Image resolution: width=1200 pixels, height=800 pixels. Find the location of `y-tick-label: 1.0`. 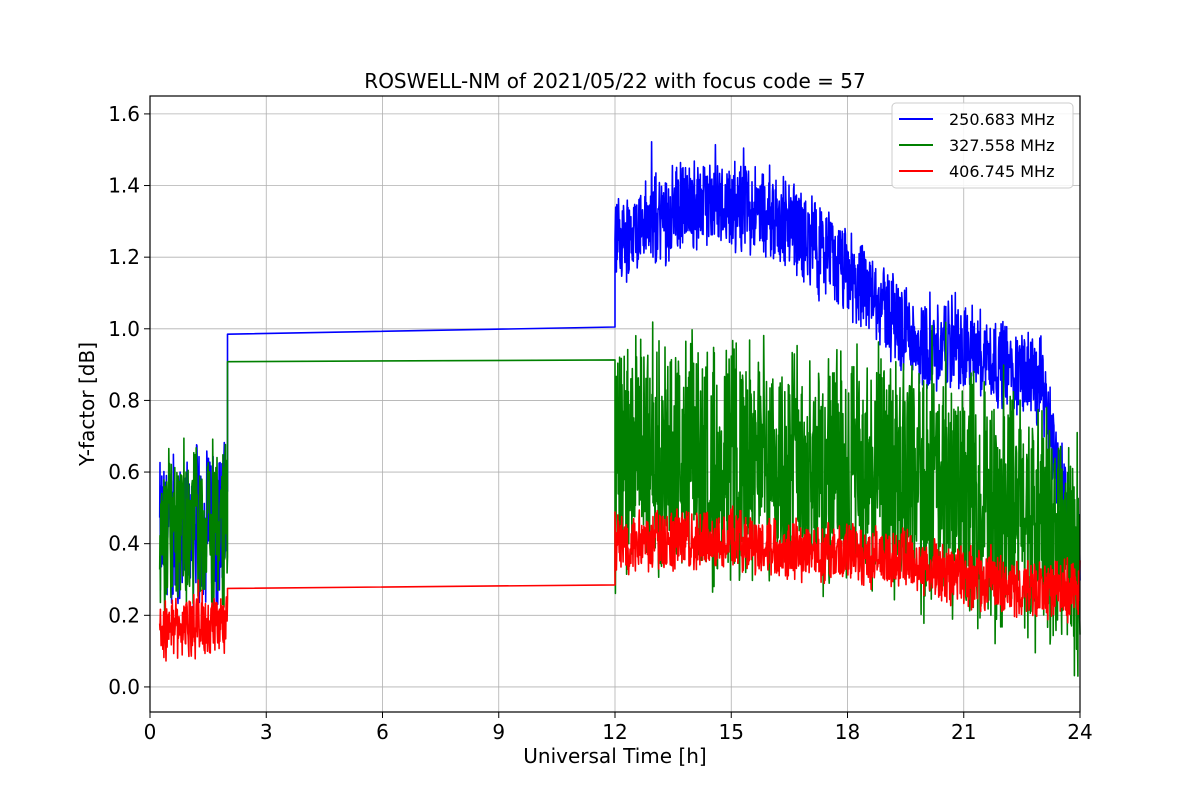

y-tick-label: 1.0 is located at coordinates (124, 329).